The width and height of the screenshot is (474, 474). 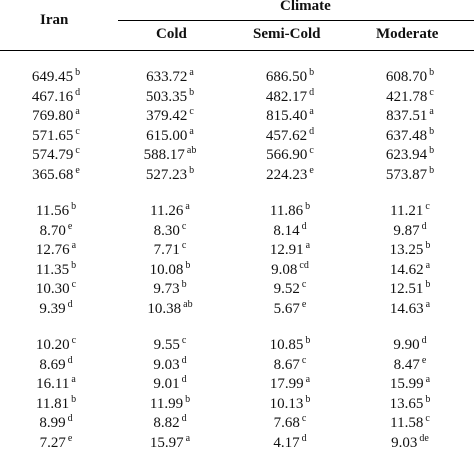 What do you see at coordinates (287, 155) in the screenshot?
I see `cell-value: 566.90` at bounding box center [287, 155].